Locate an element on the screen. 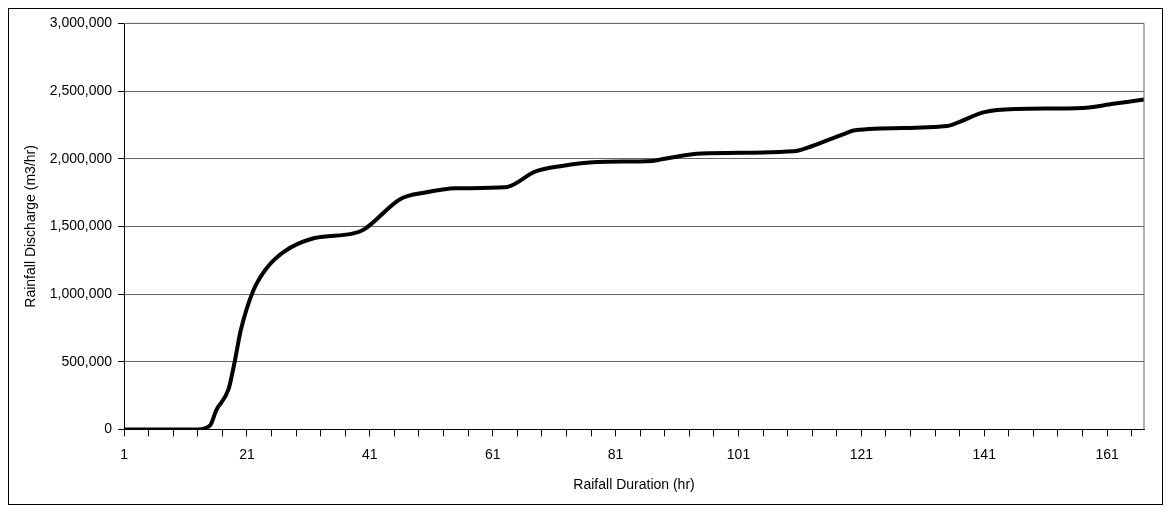  x-tick-label: 161 is located at coordinates (1107, 453).